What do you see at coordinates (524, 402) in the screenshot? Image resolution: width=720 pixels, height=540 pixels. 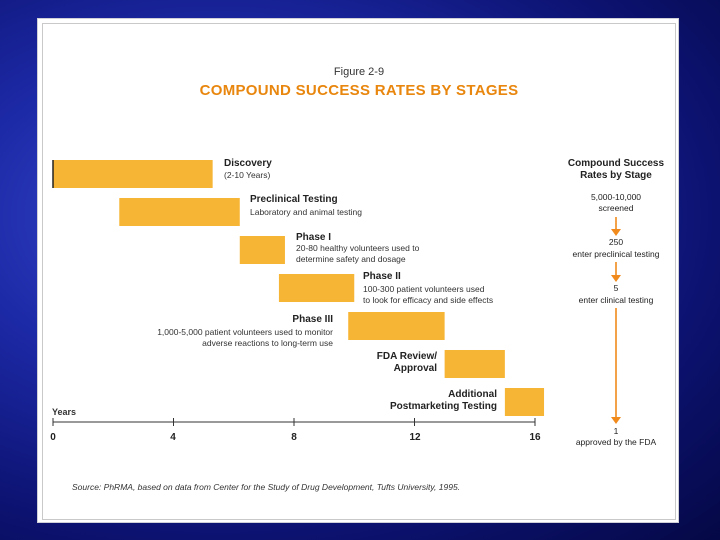 I see `bar-additional` at bounding box center [524, 402].